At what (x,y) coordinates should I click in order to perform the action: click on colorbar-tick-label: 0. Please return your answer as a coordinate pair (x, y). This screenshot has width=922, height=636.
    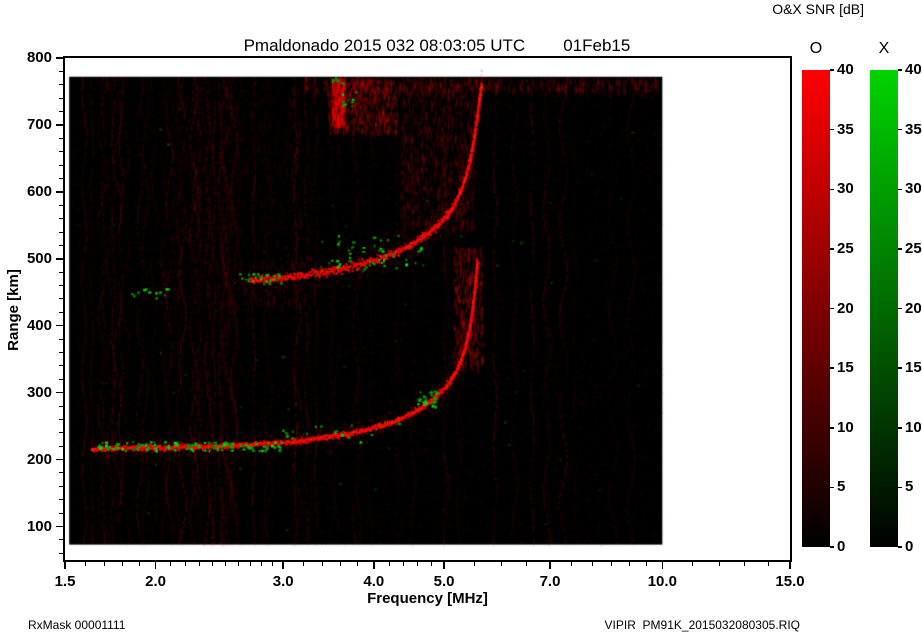
    Looking at the image, I should click on (909, 546).